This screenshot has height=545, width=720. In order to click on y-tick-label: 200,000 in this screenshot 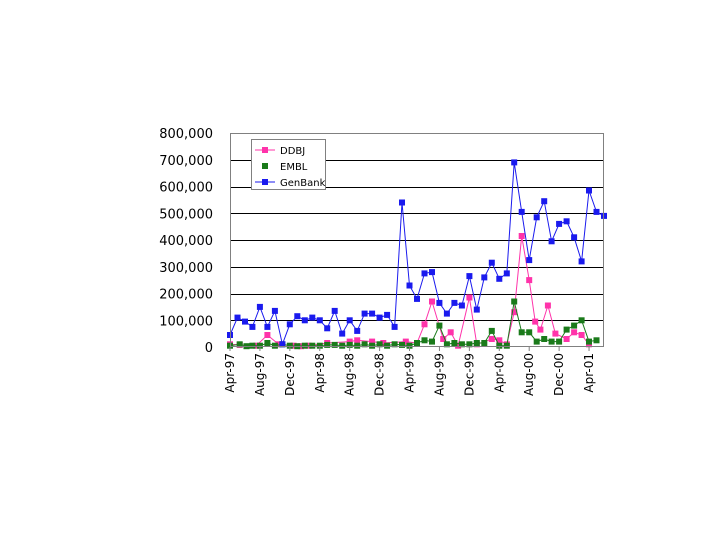, I will do `click(186, 295)`.